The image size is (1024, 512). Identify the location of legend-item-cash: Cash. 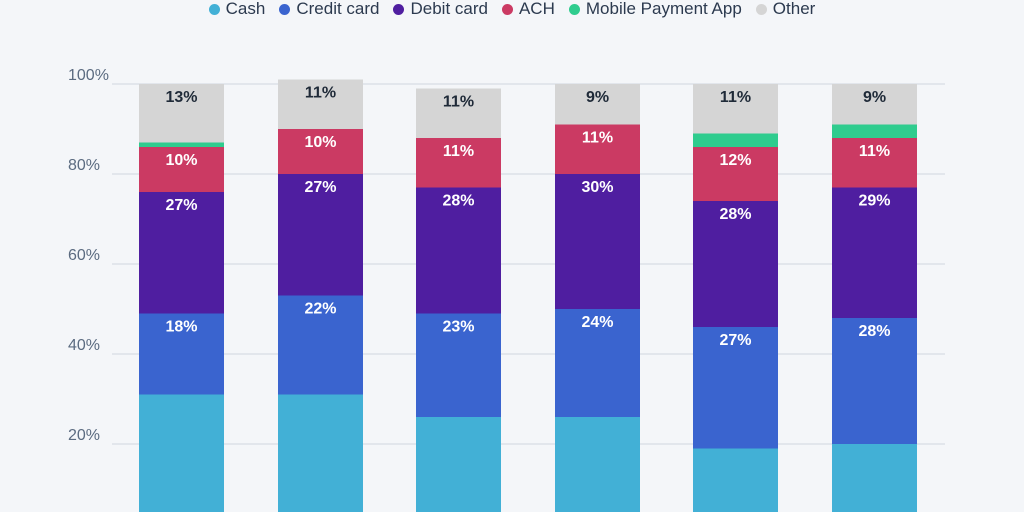
(237, 9).